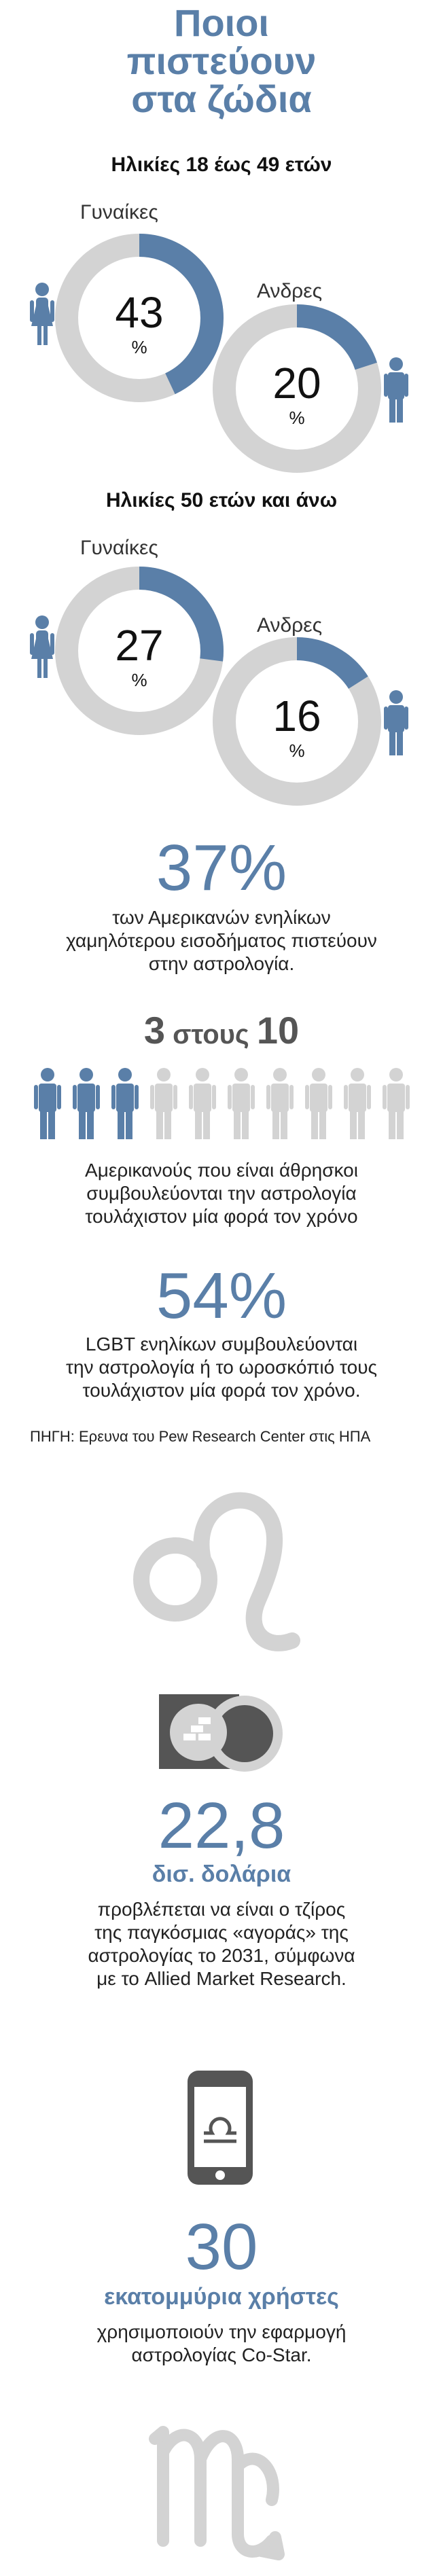 The width and height of the screenshot is (443, 2576). I want to click on market-unit: δισ. δολάρια, so click(221, 1874).